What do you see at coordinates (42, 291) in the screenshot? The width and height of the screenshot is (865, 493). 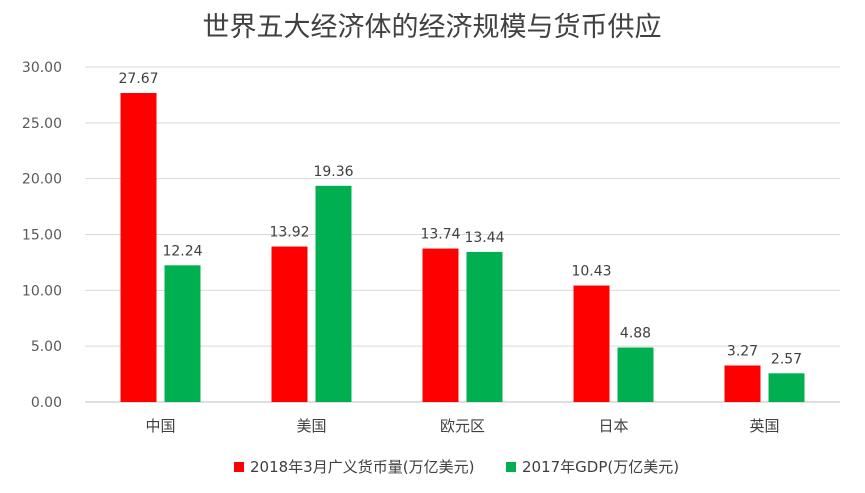 I see `y-tick-label: 10.00` at bounding box center [42, 291].